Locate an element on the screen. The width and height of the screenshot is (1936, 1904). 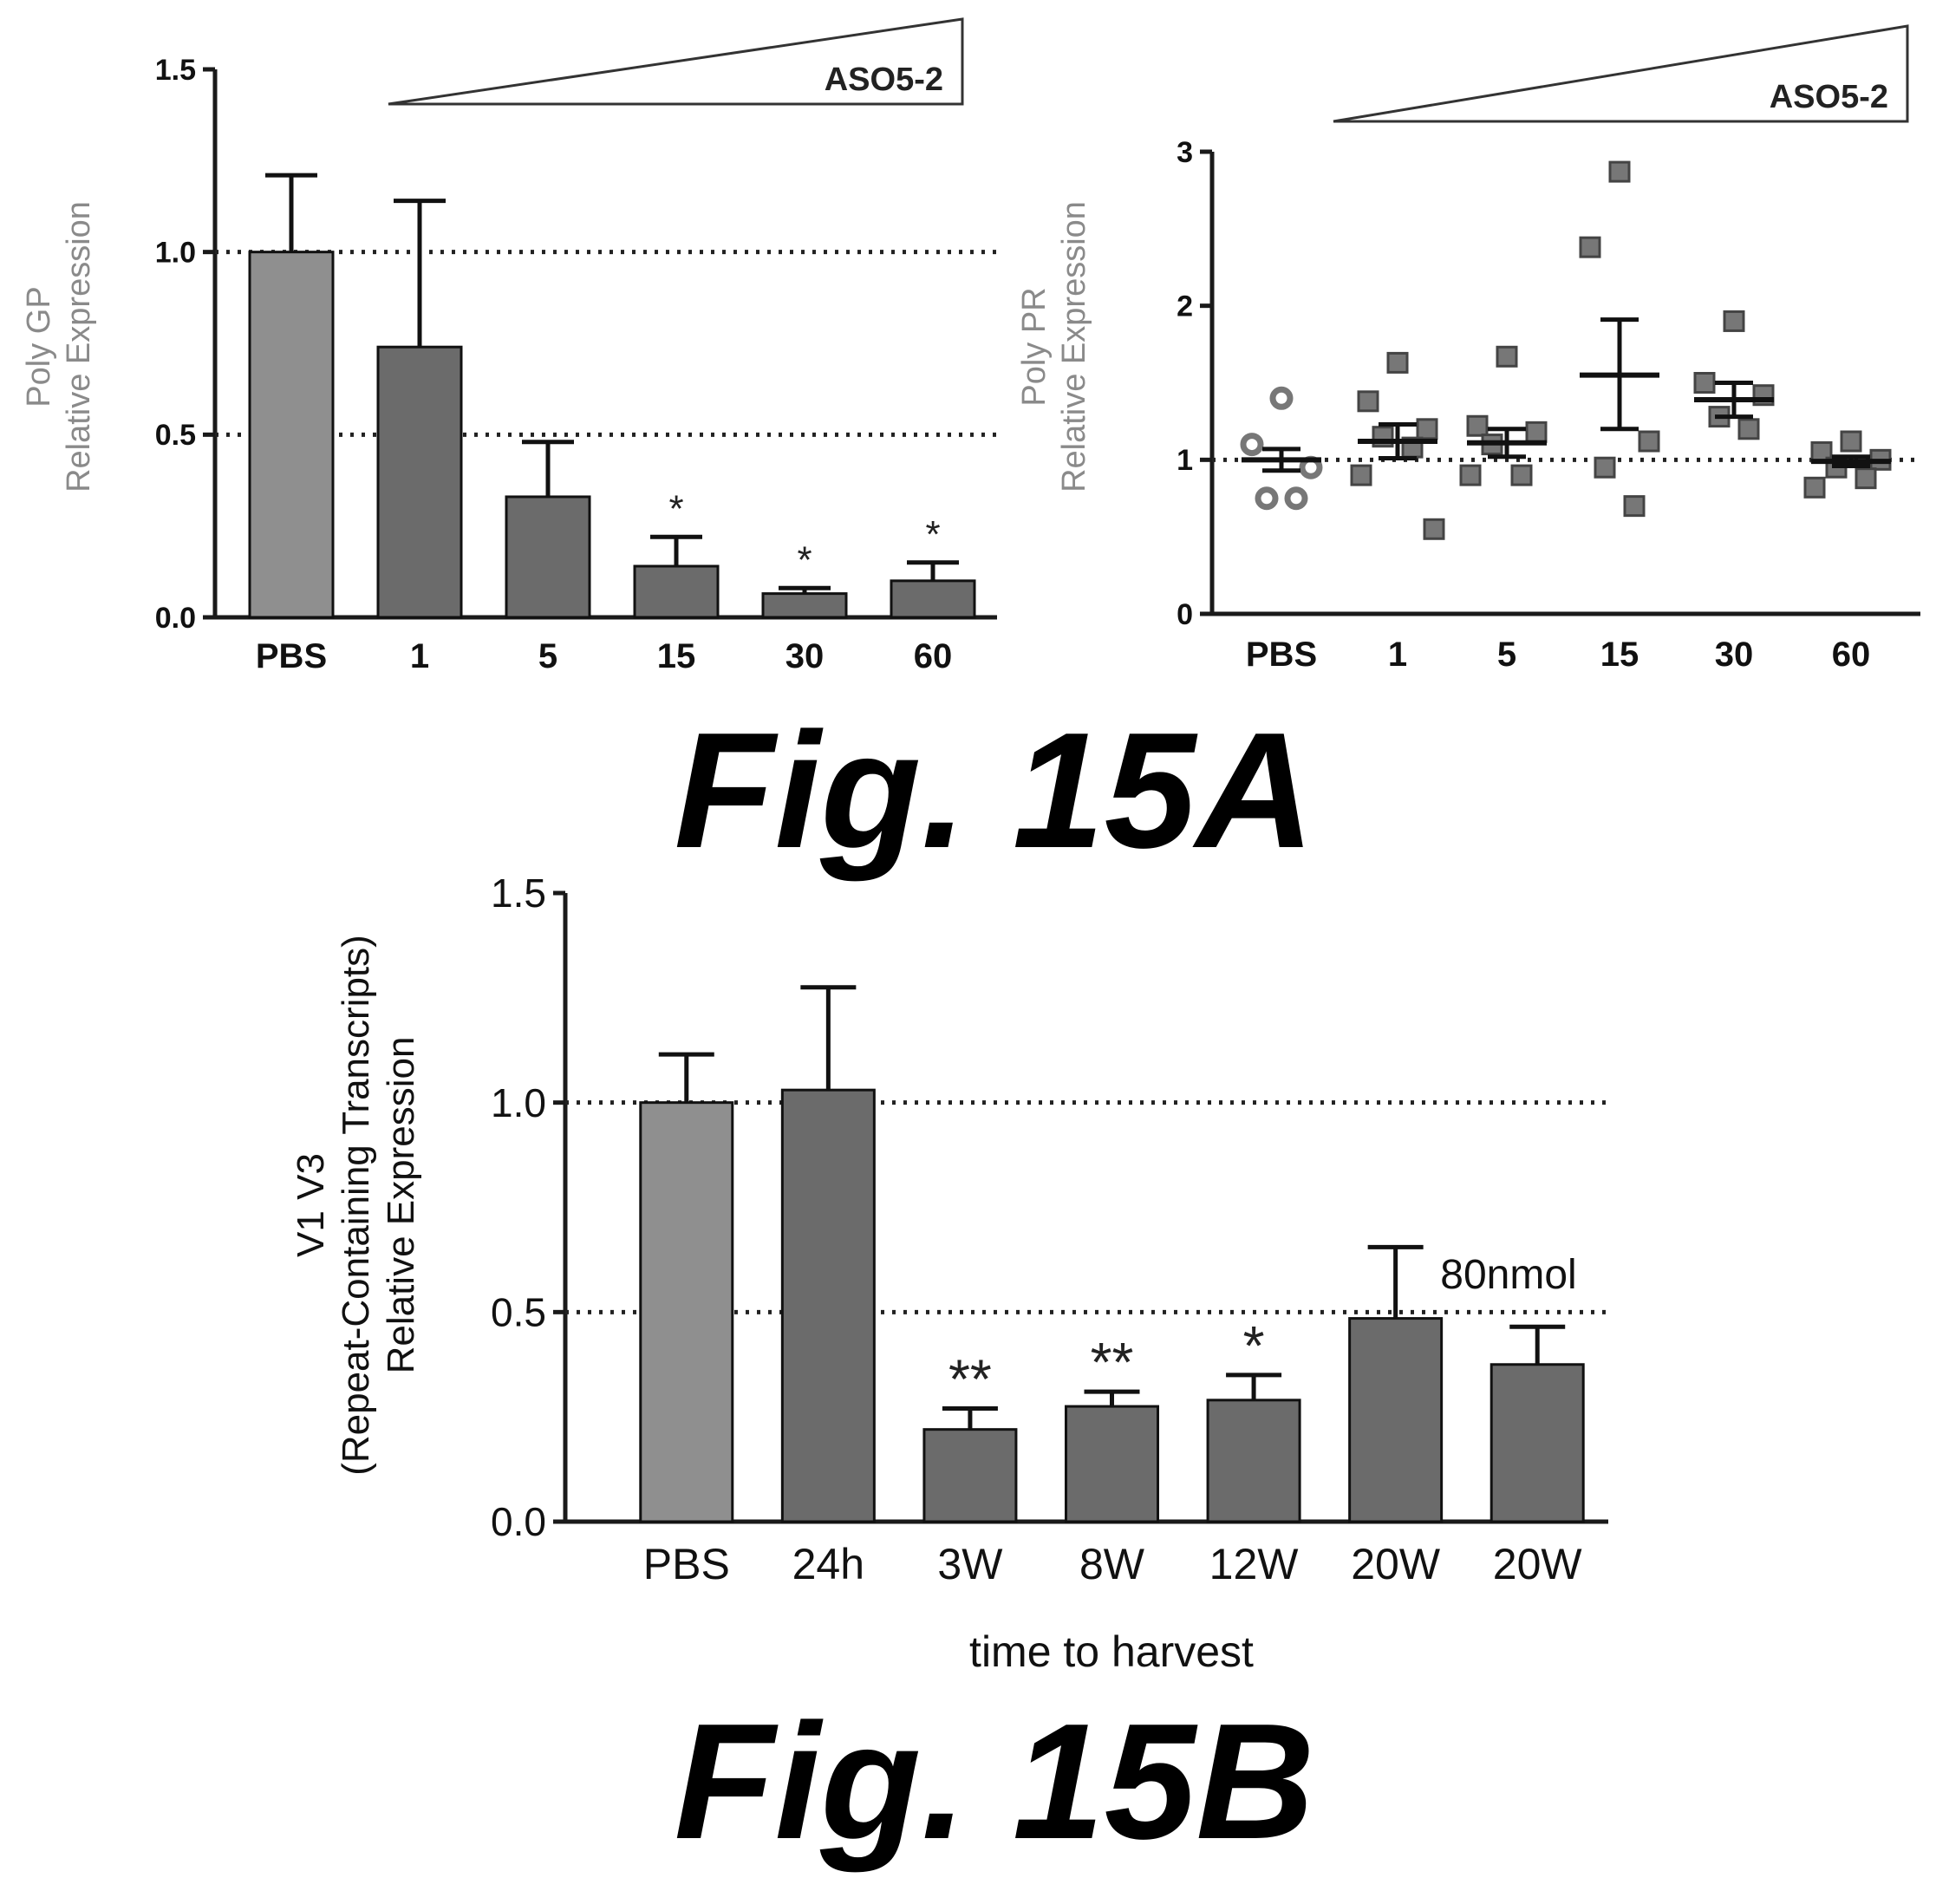
poly-gp-y-axis-label: Relative Expression is located at coordinates (79, 346).